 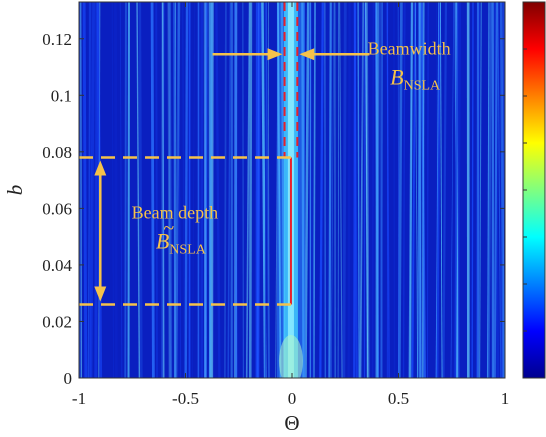 I want to click on y-tick-label: 0.04, so click(x=57, y=265).